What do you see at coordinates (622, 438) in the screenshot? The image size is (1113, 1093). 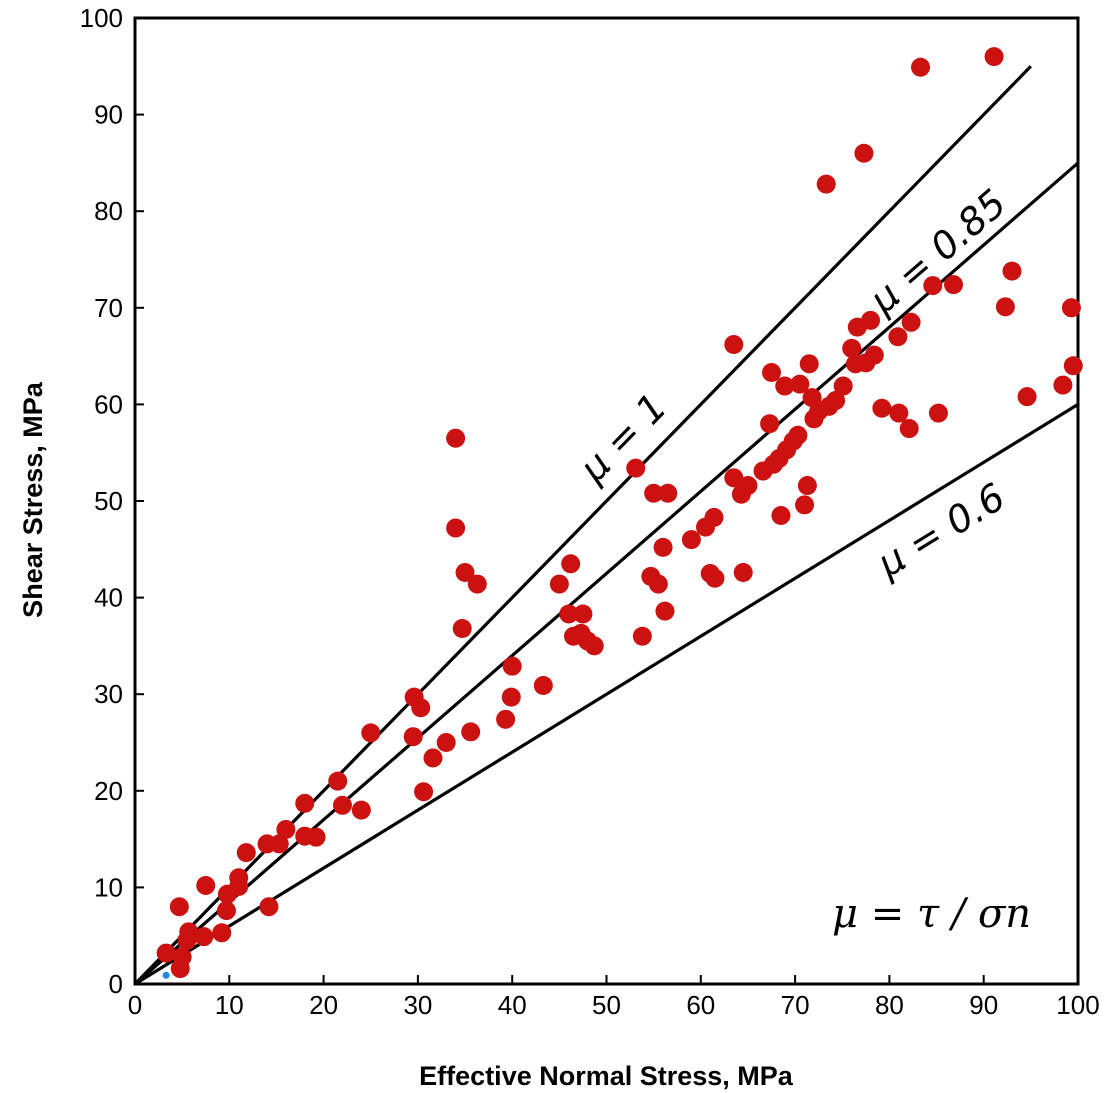 I see `line-label-mu-1: μ = 1` at bounding box center [622, 438].